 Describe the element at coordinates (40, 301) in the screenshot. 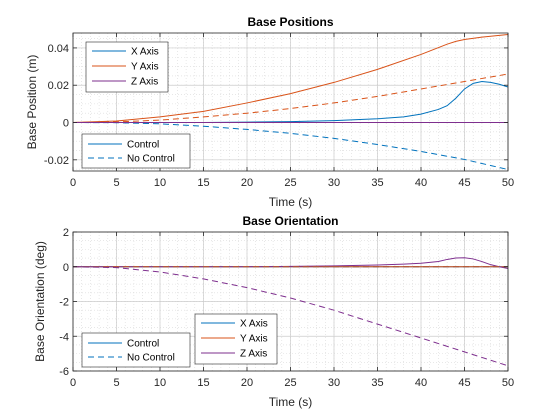

I see `y-axis-label: Base Orientation (deg)` at that location.